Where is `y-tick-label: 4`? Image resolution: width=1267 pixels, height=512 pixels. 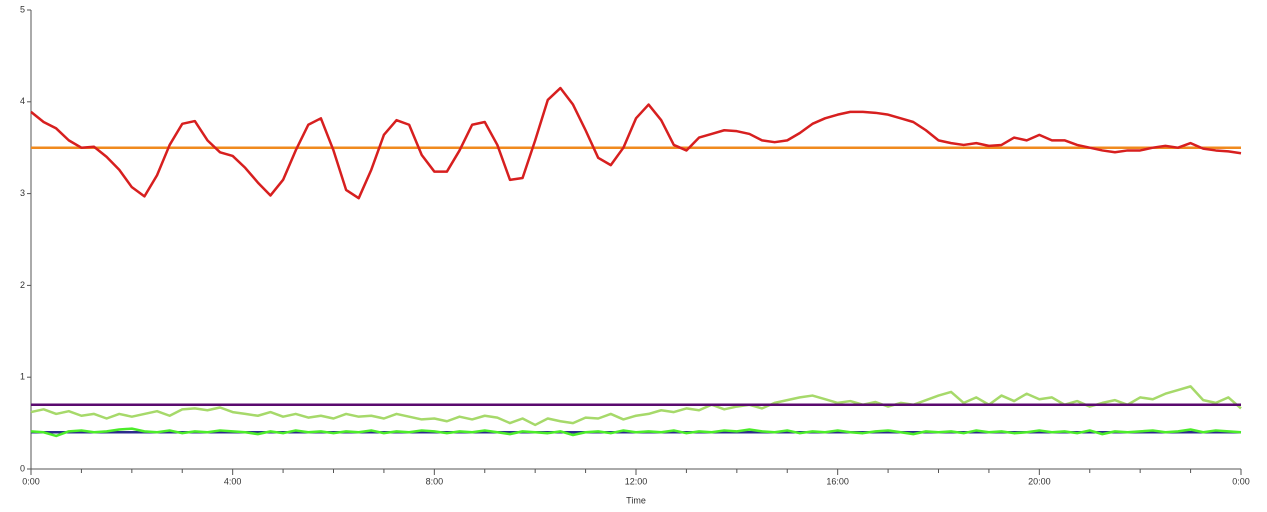 y-tick-label: 4 is located at coordinates (22, 101).